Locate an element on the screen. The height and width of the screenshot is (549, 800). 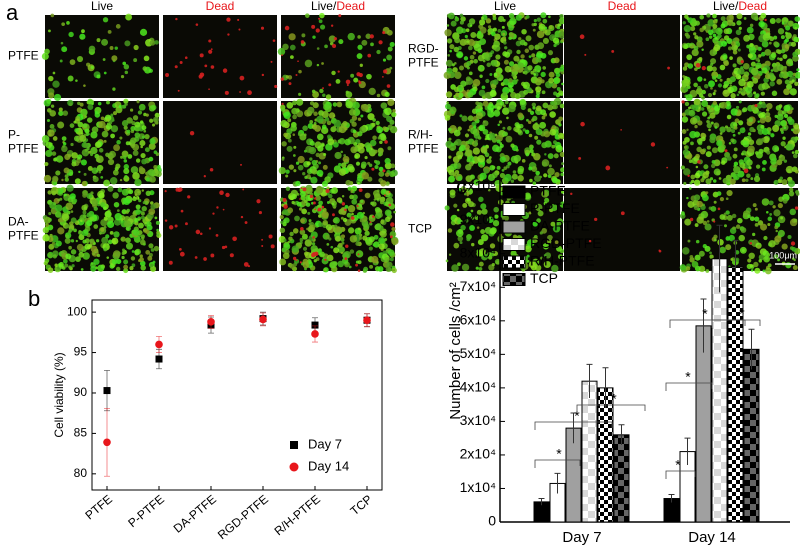
panel-label: a is located at coordinates (12, 12).